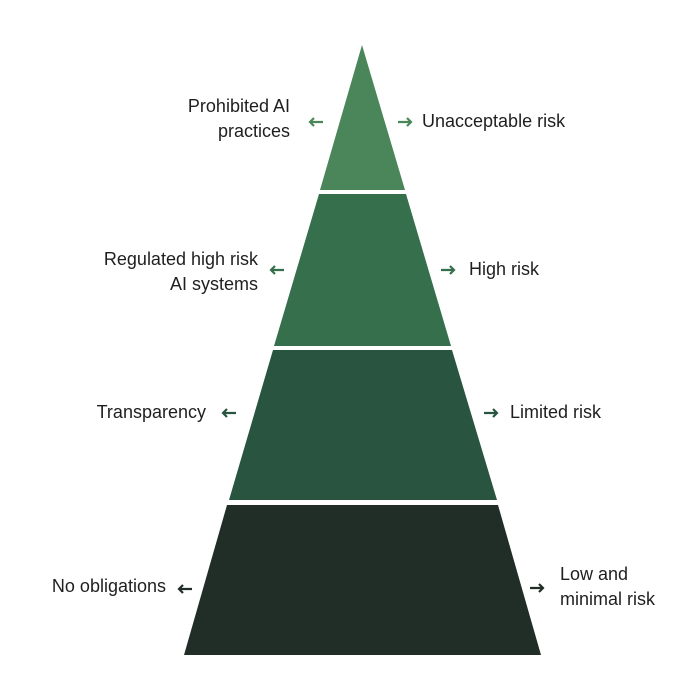  Describe the element at coordinates (607, 587) in the screenshot. I see `risk-label-tier-4: Low and minimal risk` at that location.